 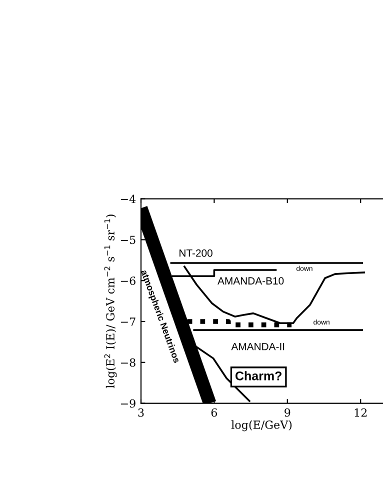 I want to click on y-tick-label: −5, so click(x=128, y=240).